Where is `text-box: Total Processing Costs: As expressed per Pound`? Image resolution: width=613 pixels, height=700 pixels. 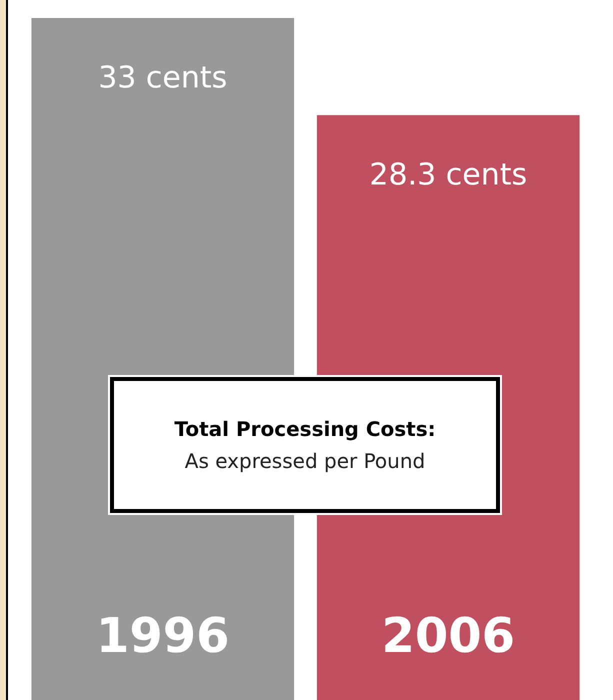 text-box: Total Processing Costs: As expressed per Pound is located at coordinates (305, 445).